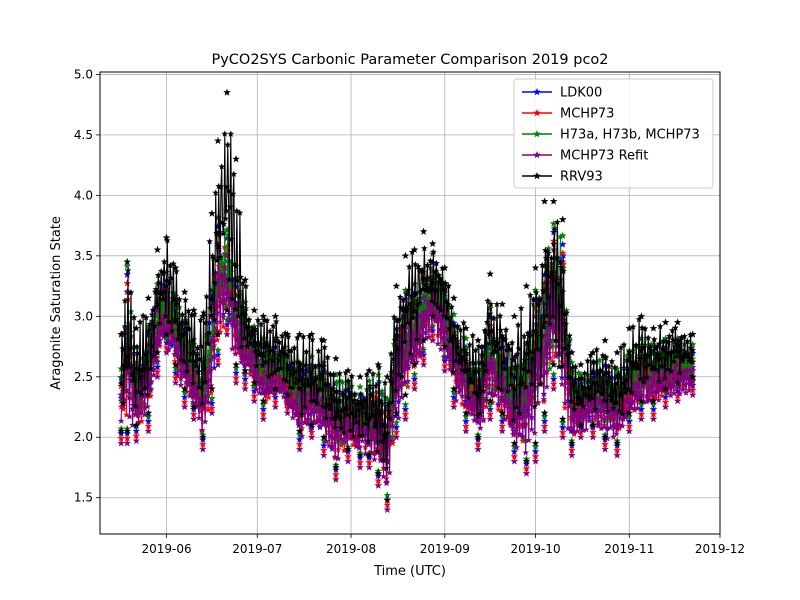  I want to click on y-tick-label: 4.5, so click(83, 135).